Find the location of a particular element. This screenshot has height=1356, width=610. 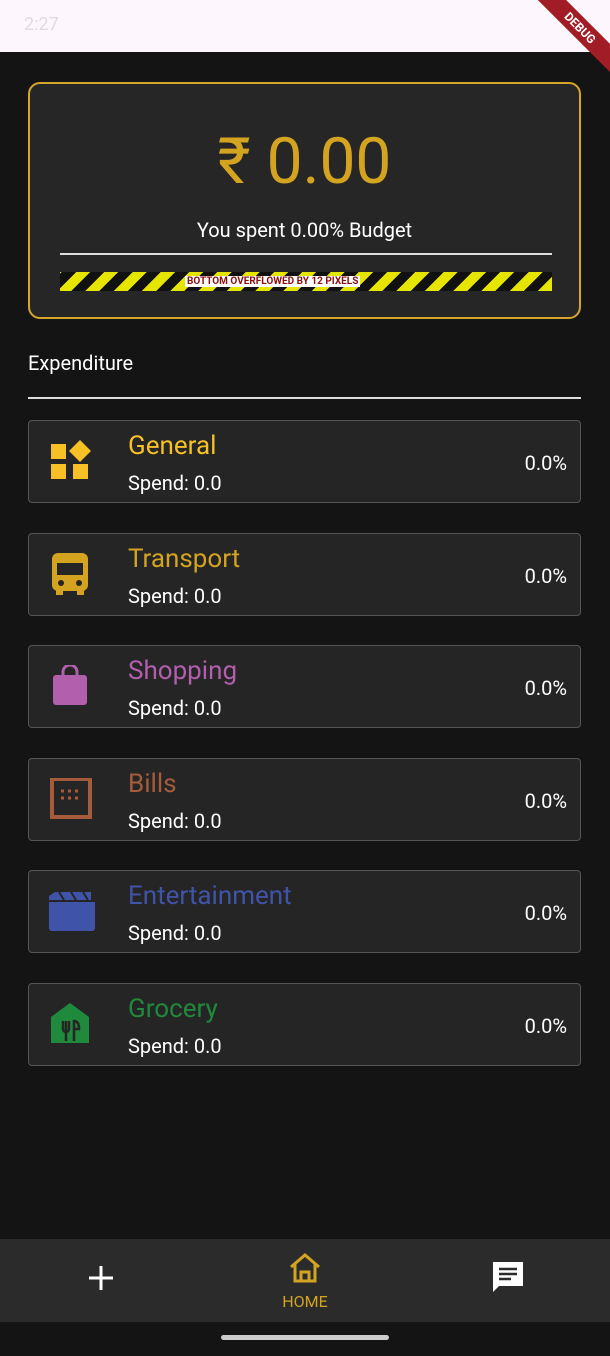

category-card: Transport Spend: 0.0 0.0% is located at coordinates (304, 574).